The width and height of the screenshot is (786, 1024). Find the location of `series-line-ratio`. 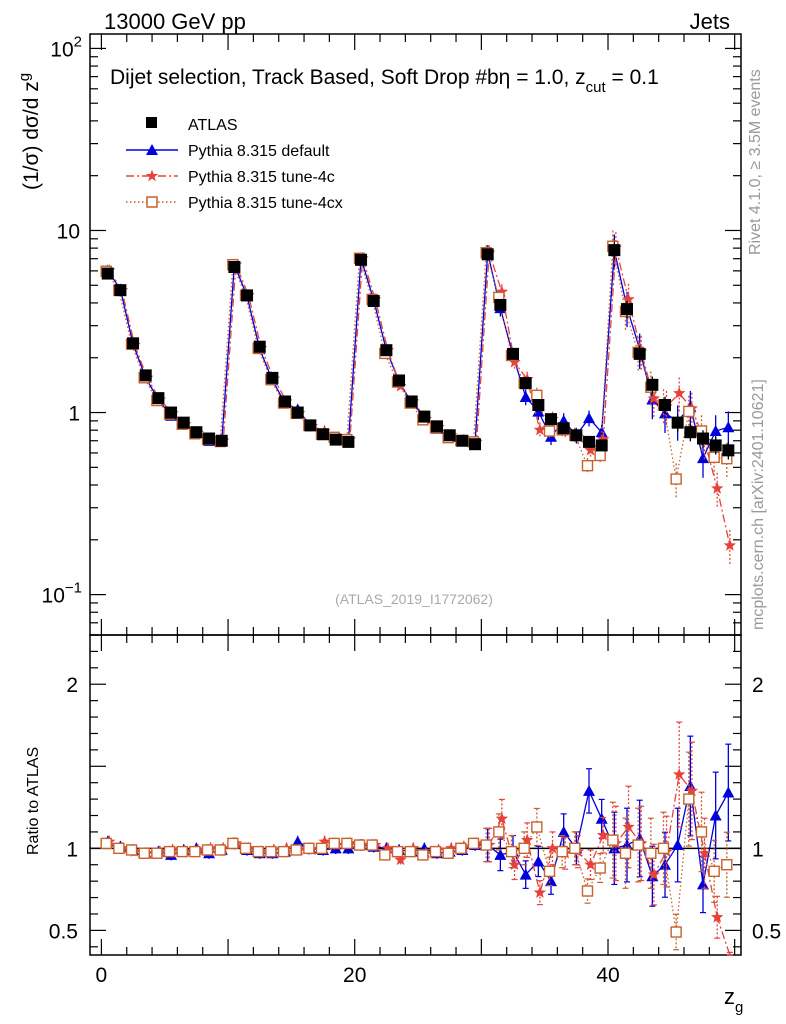

series-line-ratio is located at coordinates (419, 864).